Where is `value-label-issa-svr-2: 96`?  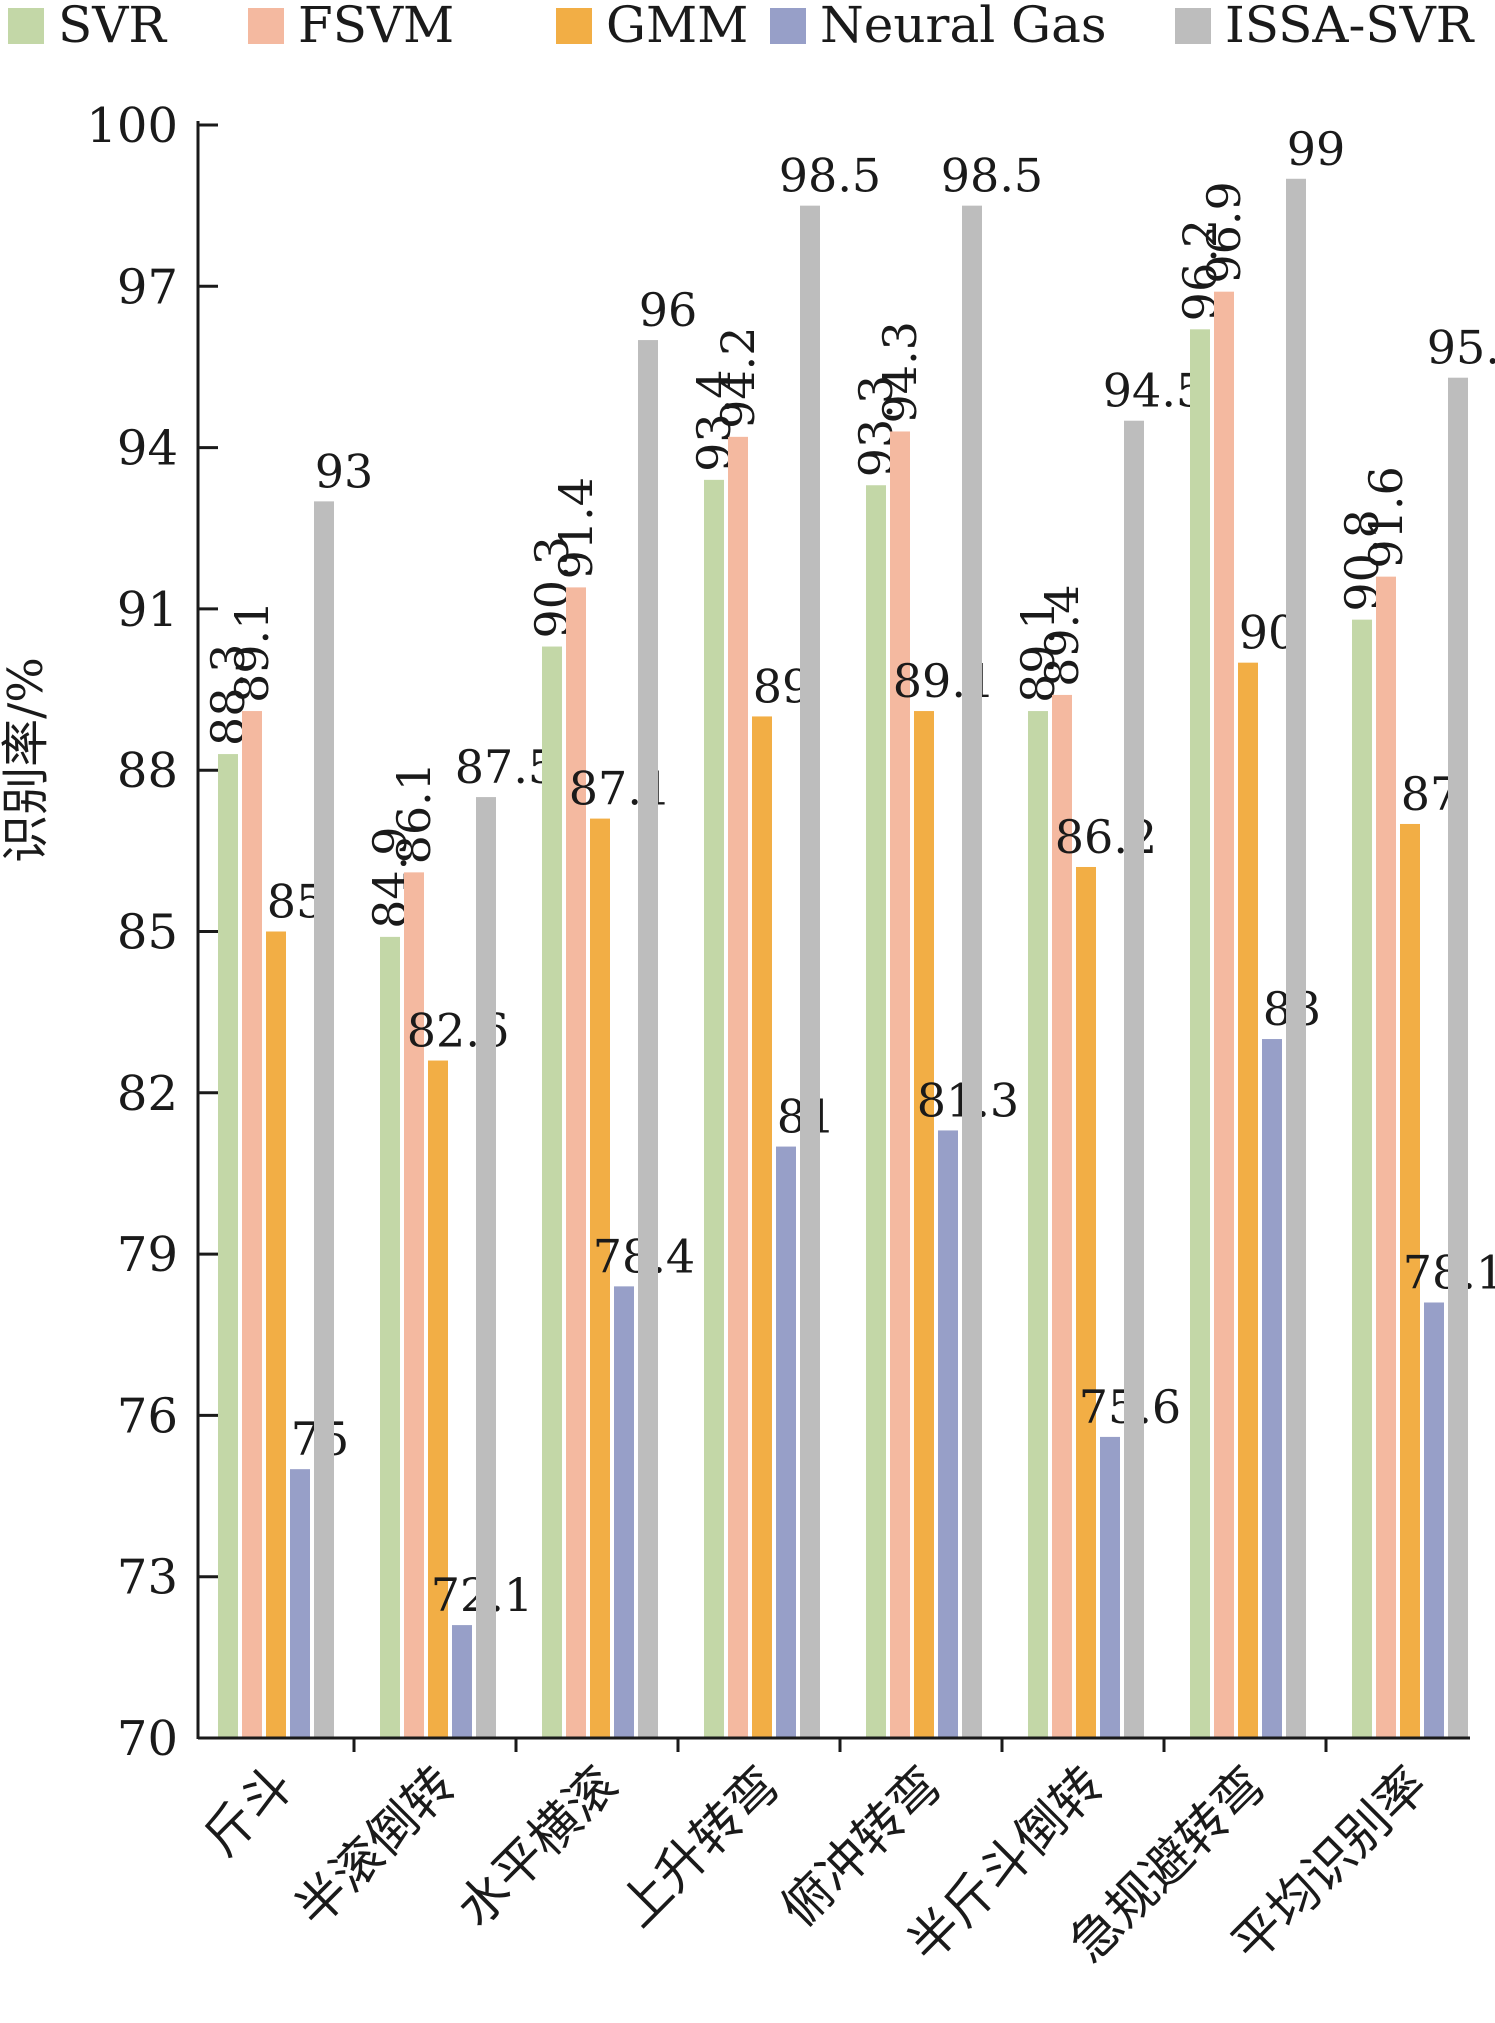 value-label-issa-svr-2: 96 is located at coordinates (668, 310).